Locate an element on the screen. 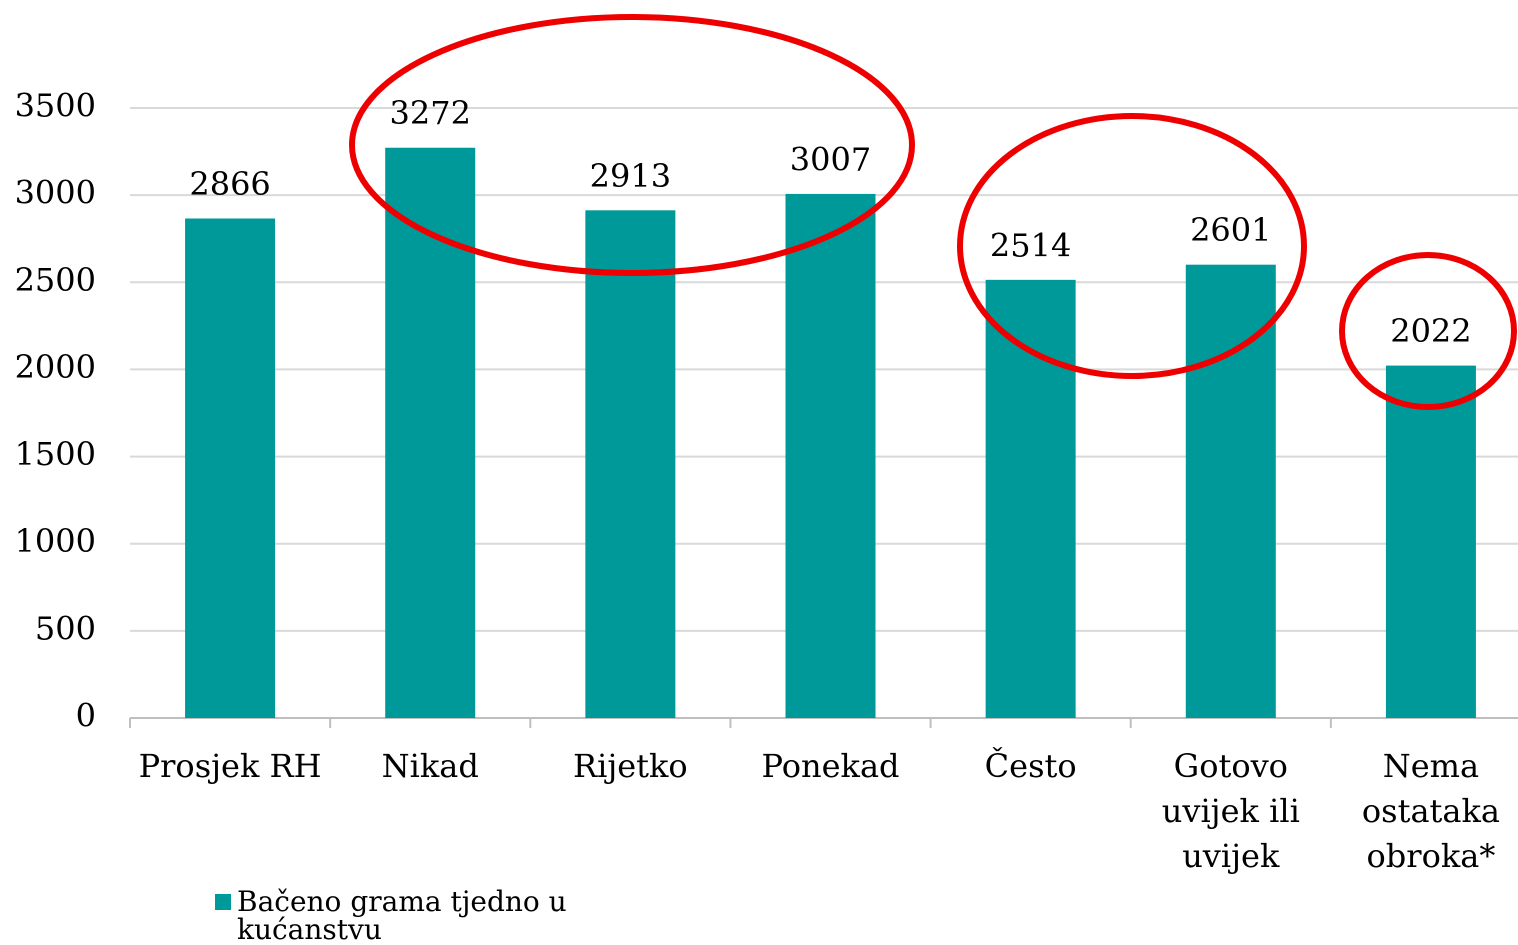 The height and width of the screenshot is (945, 1518). x-tick-label: Često is located at coordinates (1030, 766).